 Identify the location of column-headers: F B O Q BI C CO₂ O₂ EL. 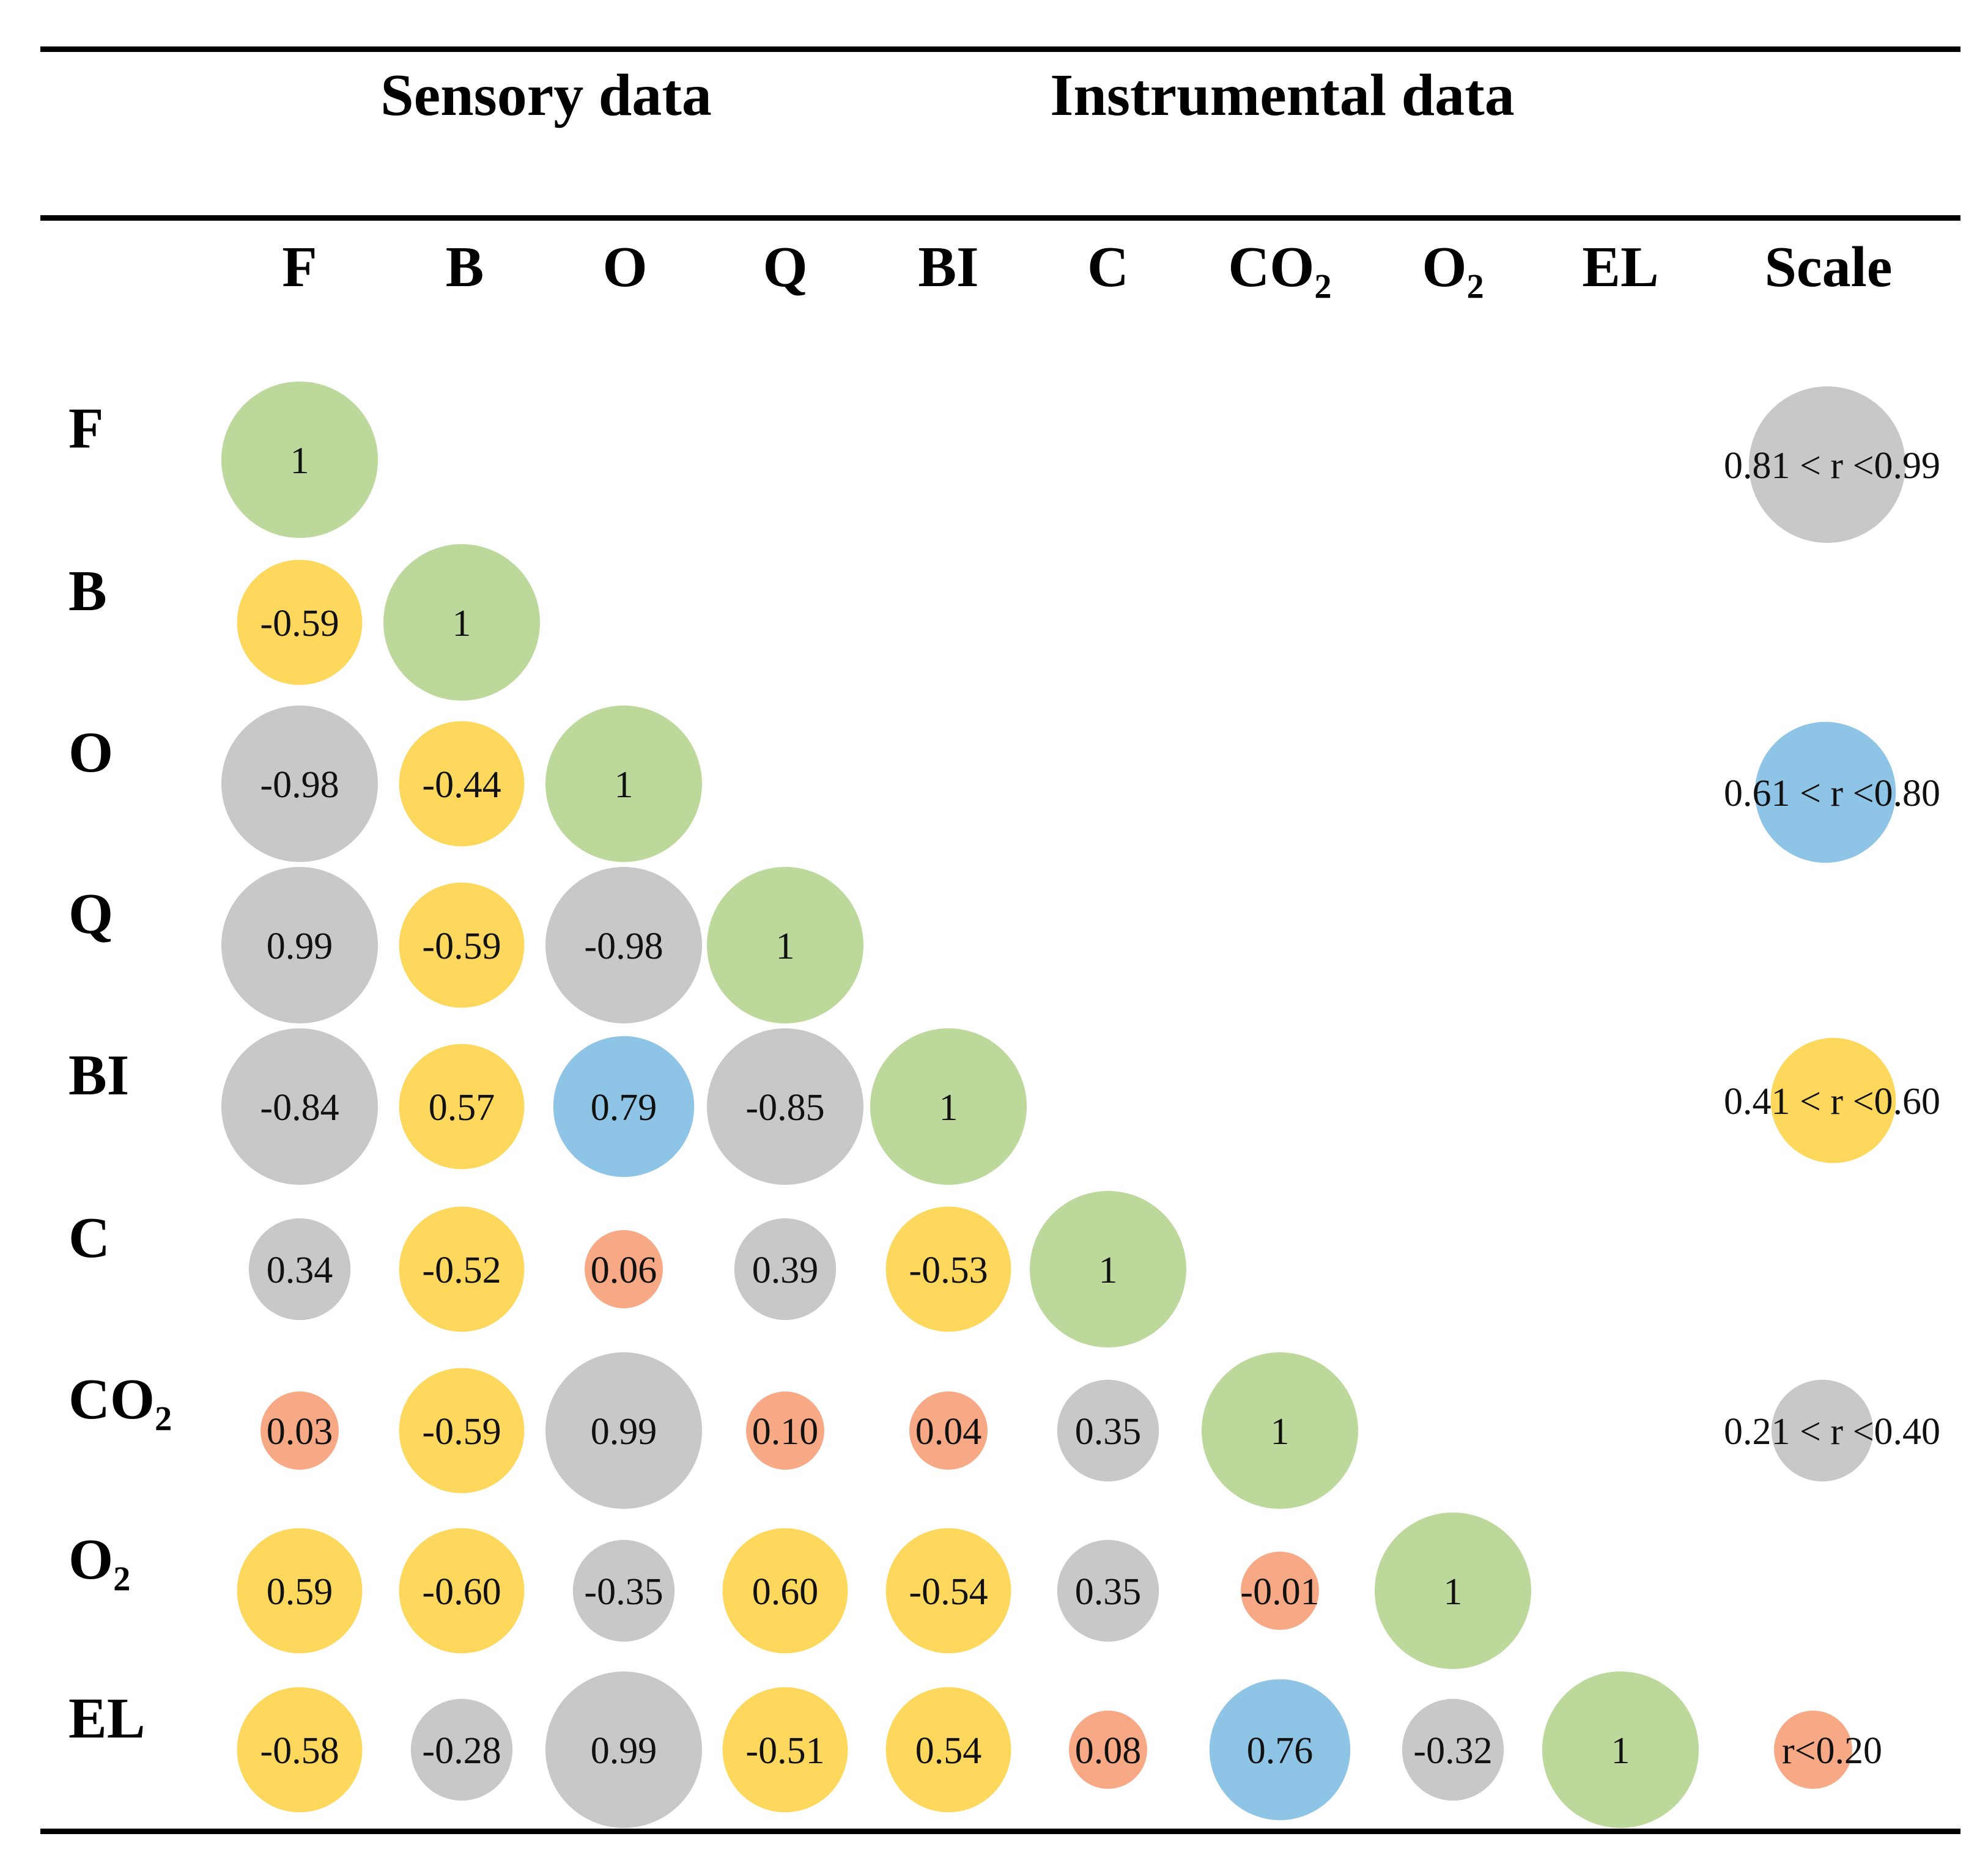
(970, 267).